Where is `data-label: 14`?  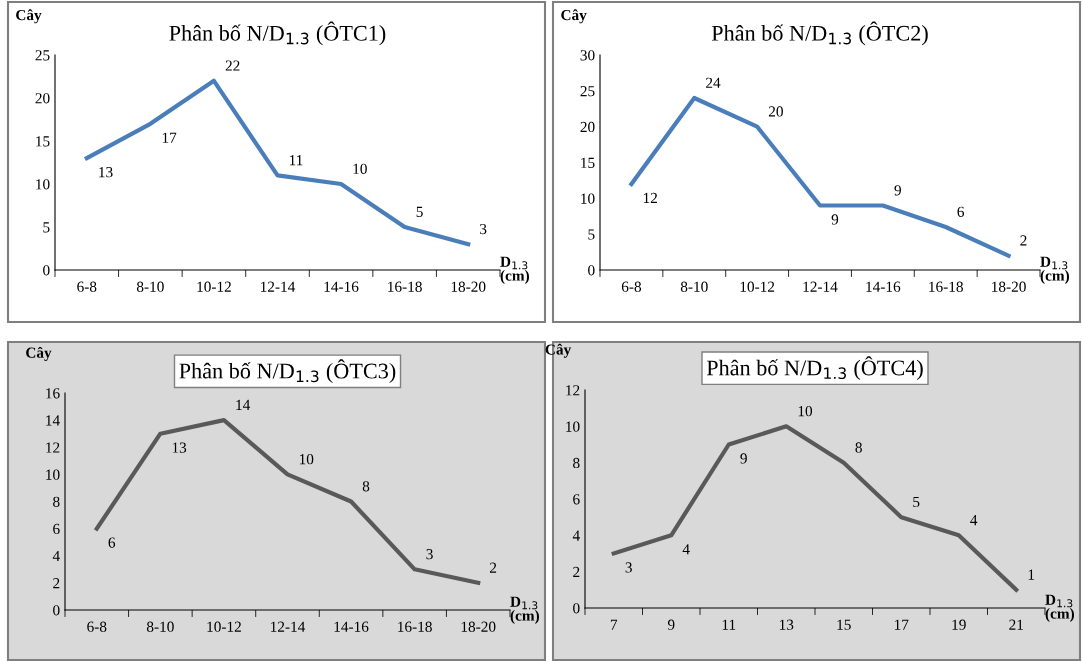 data-label: 14 is located at coordinates (243, 404).